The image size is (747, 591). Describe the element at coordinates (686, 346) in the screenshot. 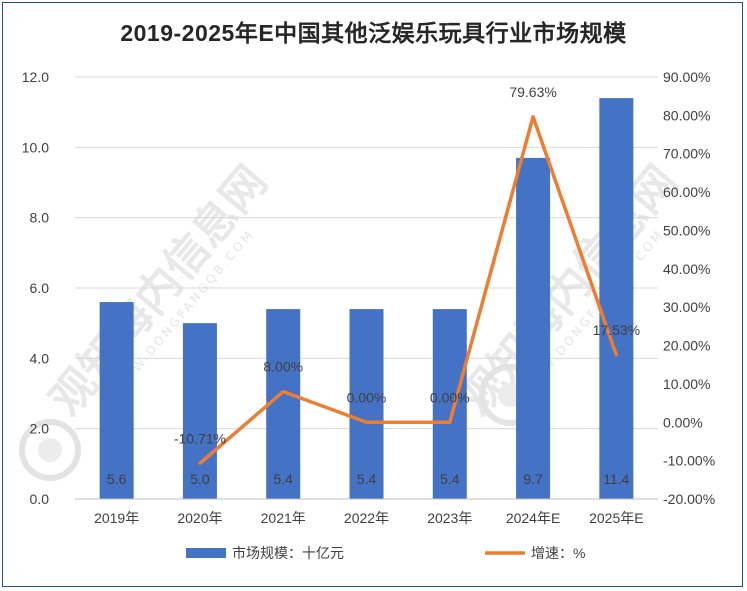

I see `y-right-tick-label: 20.00%` at that location.